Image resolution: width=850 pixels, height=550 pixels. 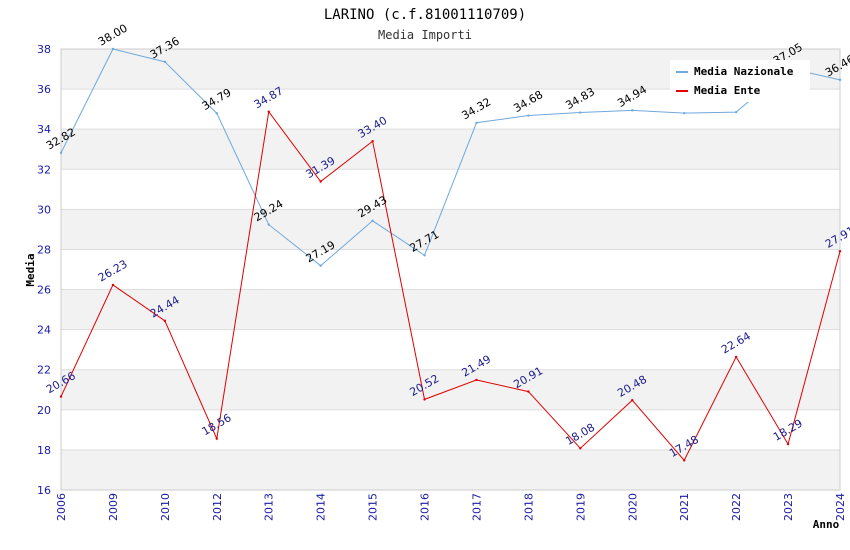 What do you see at coordinates (44, 169) in the screenshot?
I see `y-tick-label: 32` at bounding box center [44, 169].